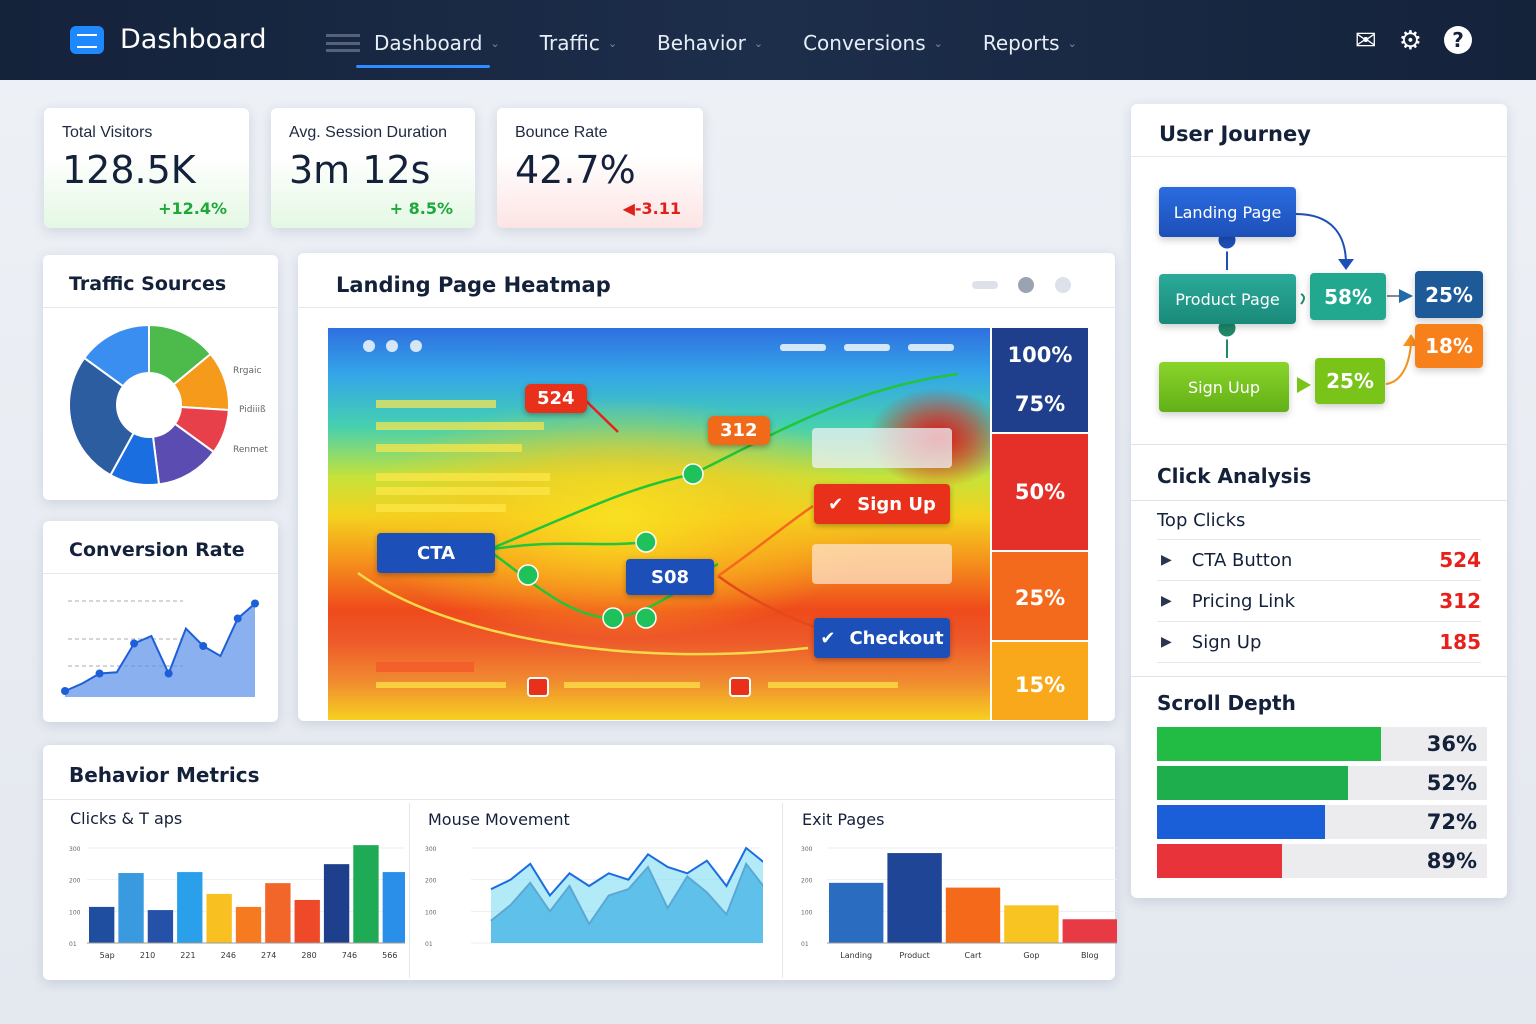 This screenshot has height=1024, width=1536. I want to click on legend-label: Renmet, so click(250, 450).